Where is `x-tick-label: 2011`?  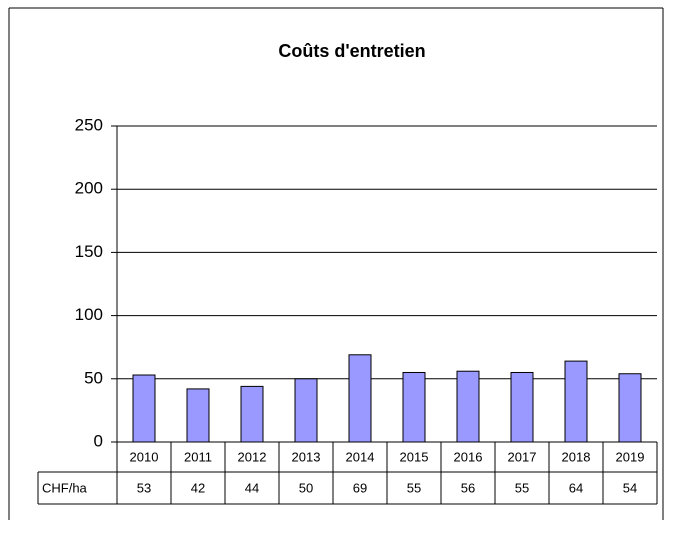 x-tick-label: 2011 is located at coordinates (198, 456).